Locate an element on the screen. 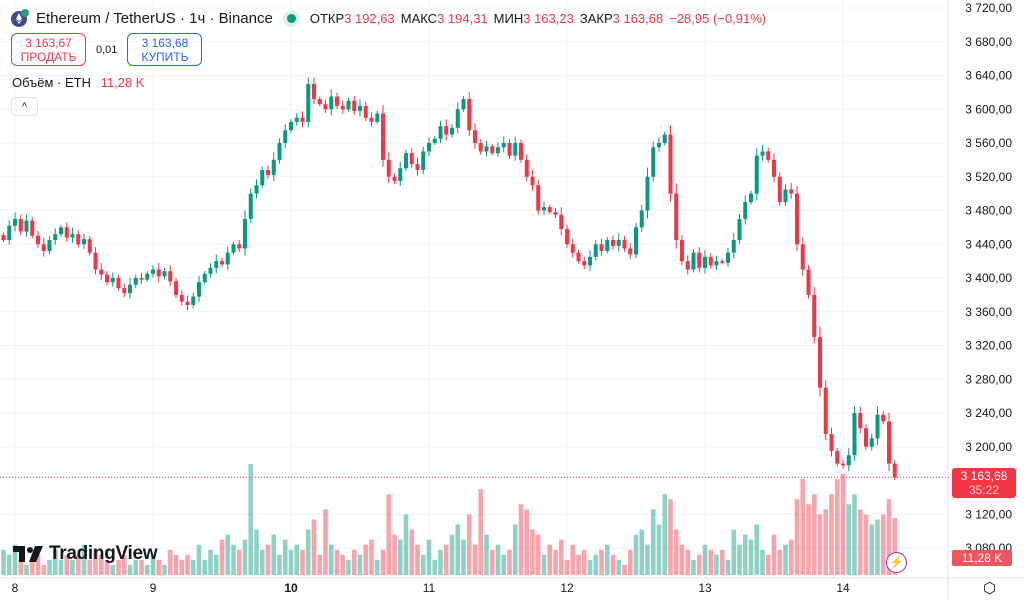 The width and height of the screenshot is (1024, 600). symbol-title: Ethereum / TetherUS · 1ч · Binance is located at coordinates (154, 18).